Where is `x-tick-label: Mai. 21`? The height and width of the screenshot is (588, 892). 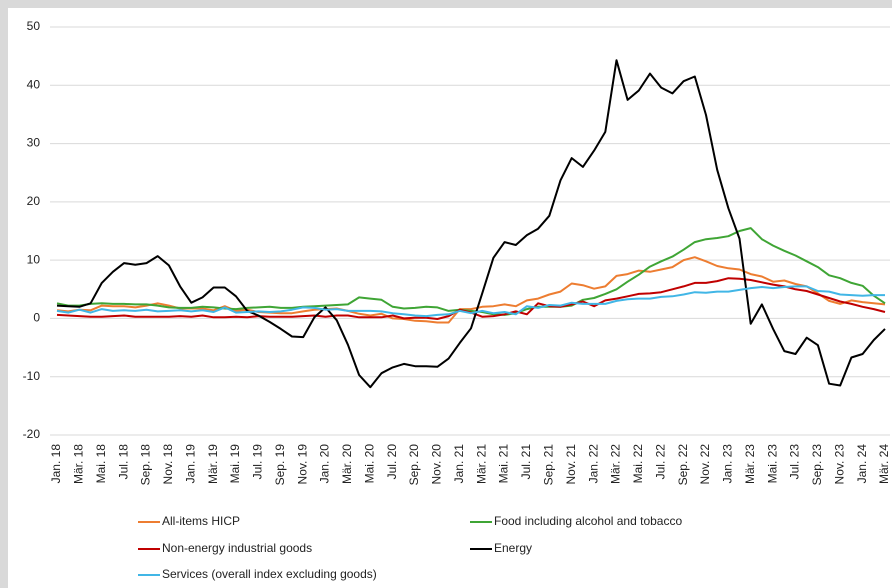 x-tick-label: Mai. 21 is located at coordinates (504, 464).